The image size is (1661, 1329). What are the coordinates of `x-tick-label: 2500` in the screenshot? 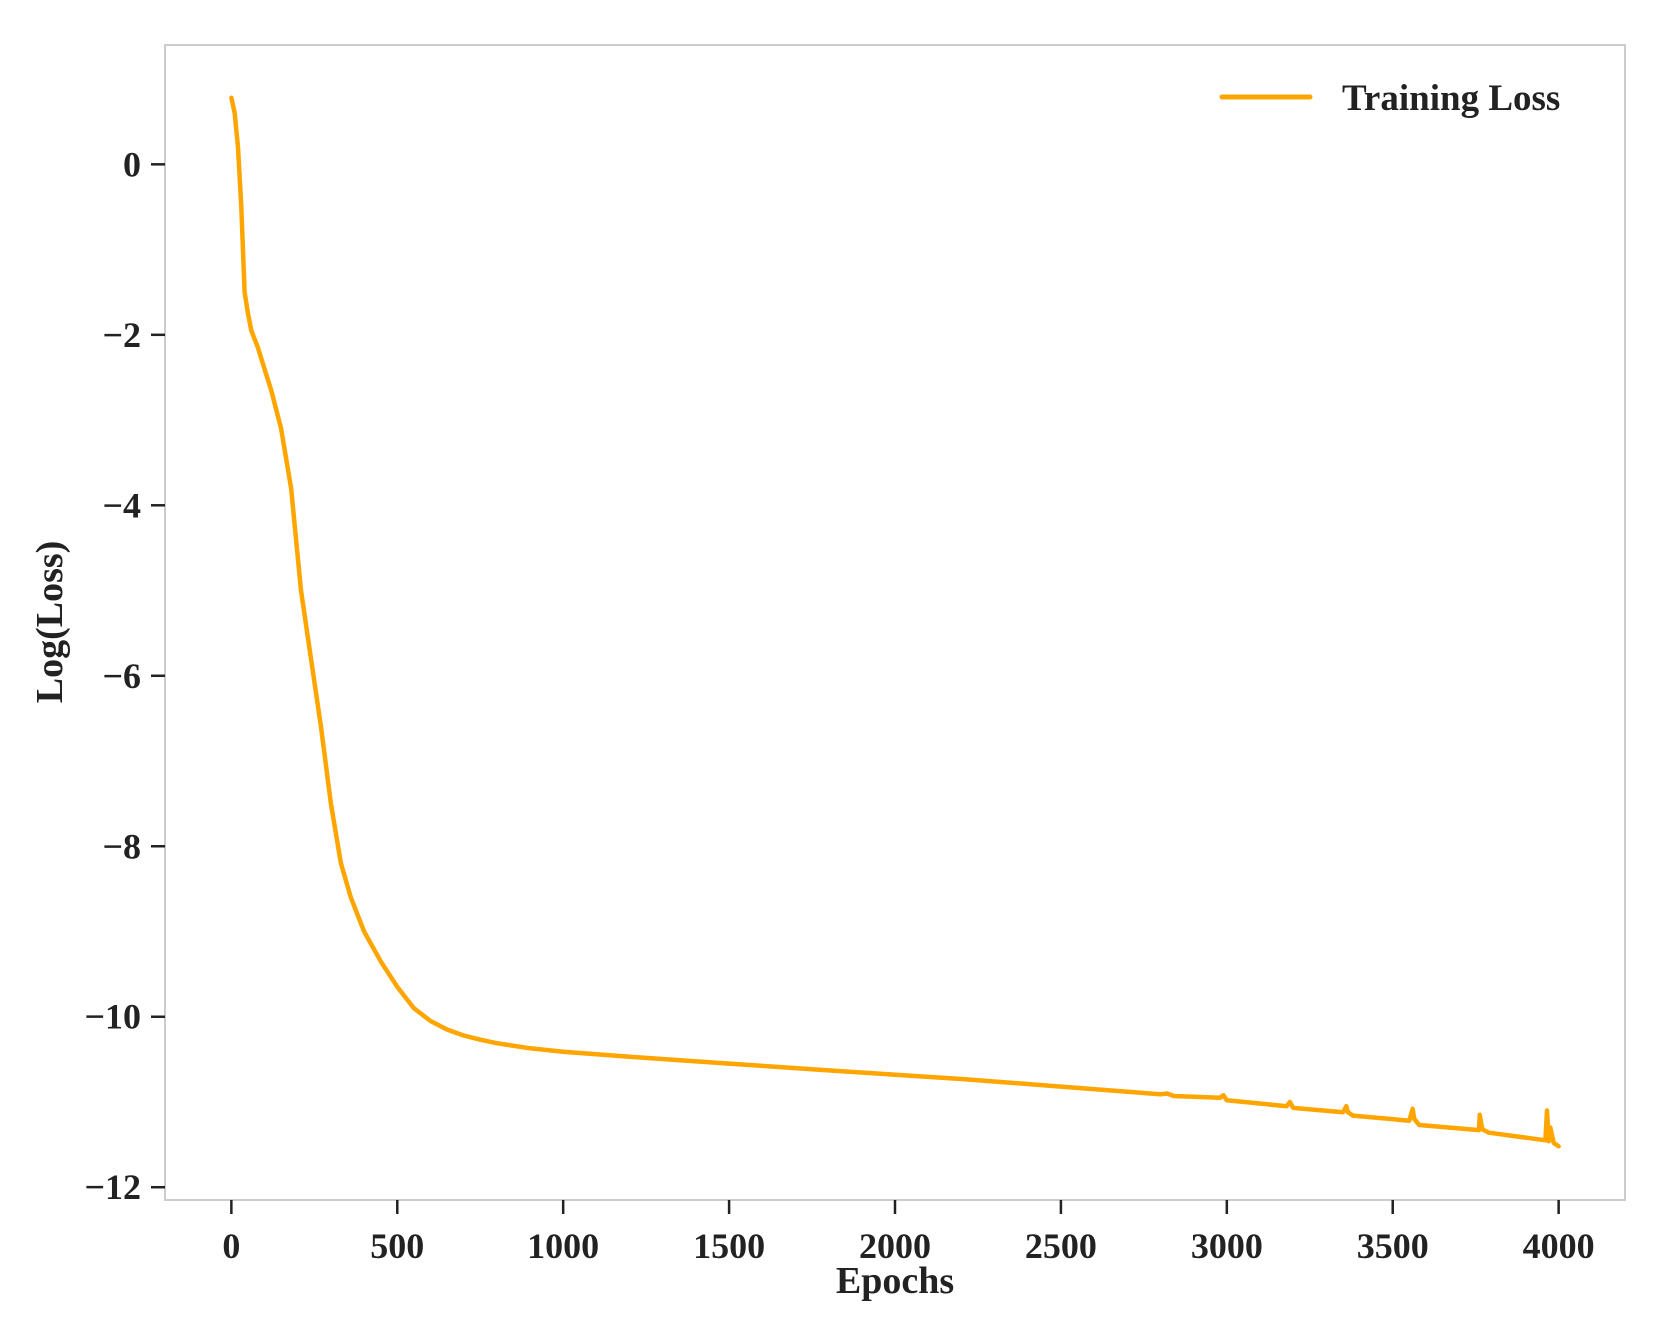 It's located at (1061, 1246).